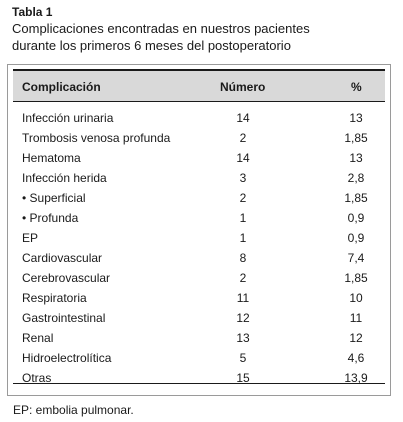 The image size is (403, 422). What do you see at coordinates (61, 87) in the screenshot?
I see `header-complication: Complicación` at bounding box center [61, 87].